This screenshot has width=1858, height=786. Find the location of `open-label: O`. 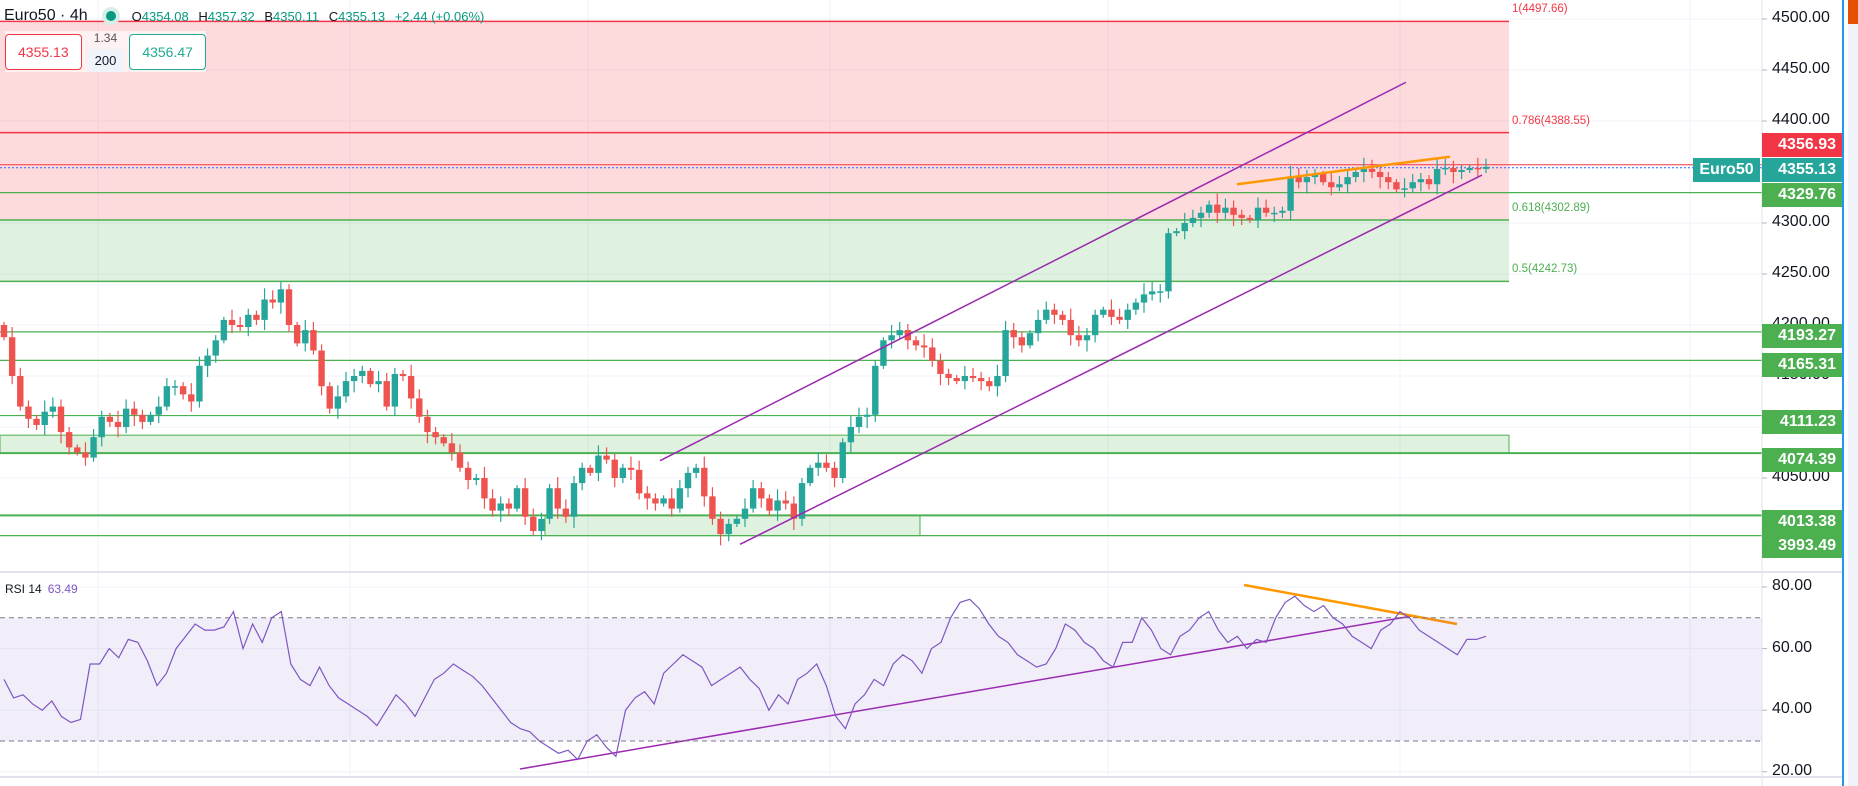

open-label: O is located at coordinates (136, 16).